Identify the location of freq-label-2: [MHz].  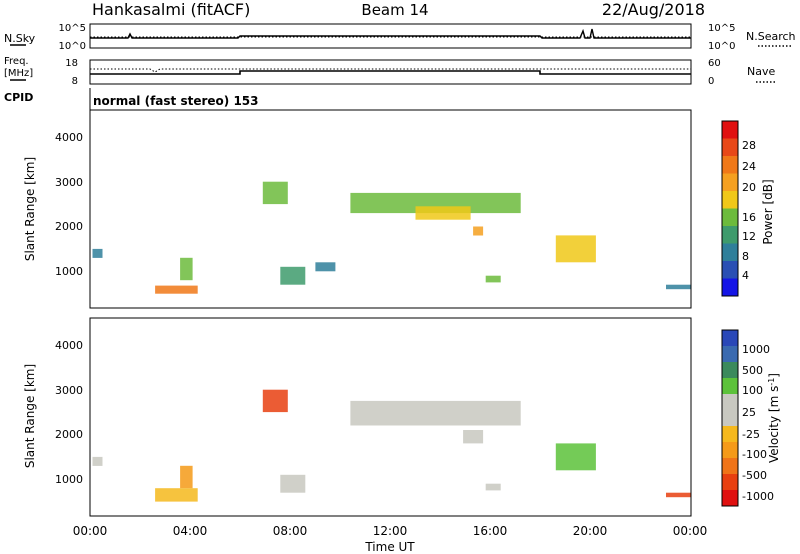
(18, 73).